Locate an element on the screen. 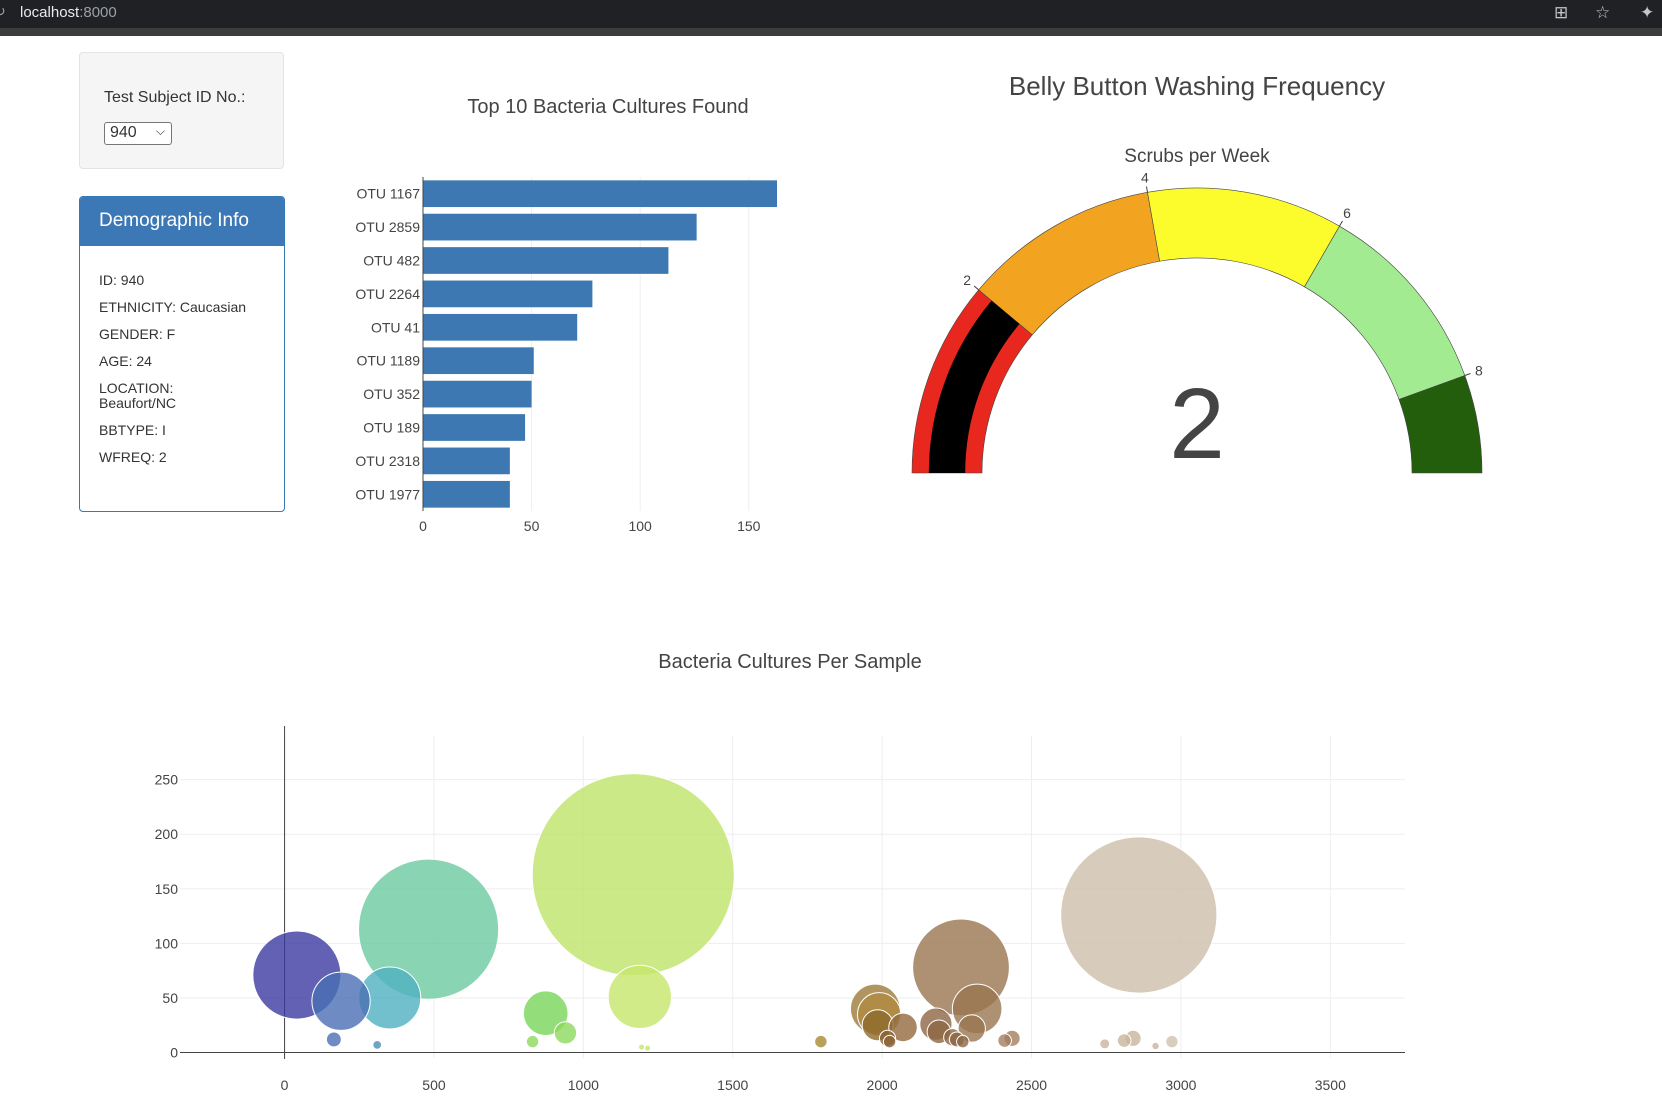  bar-x-tick-label: 150 is located at coordinates (749, 526).